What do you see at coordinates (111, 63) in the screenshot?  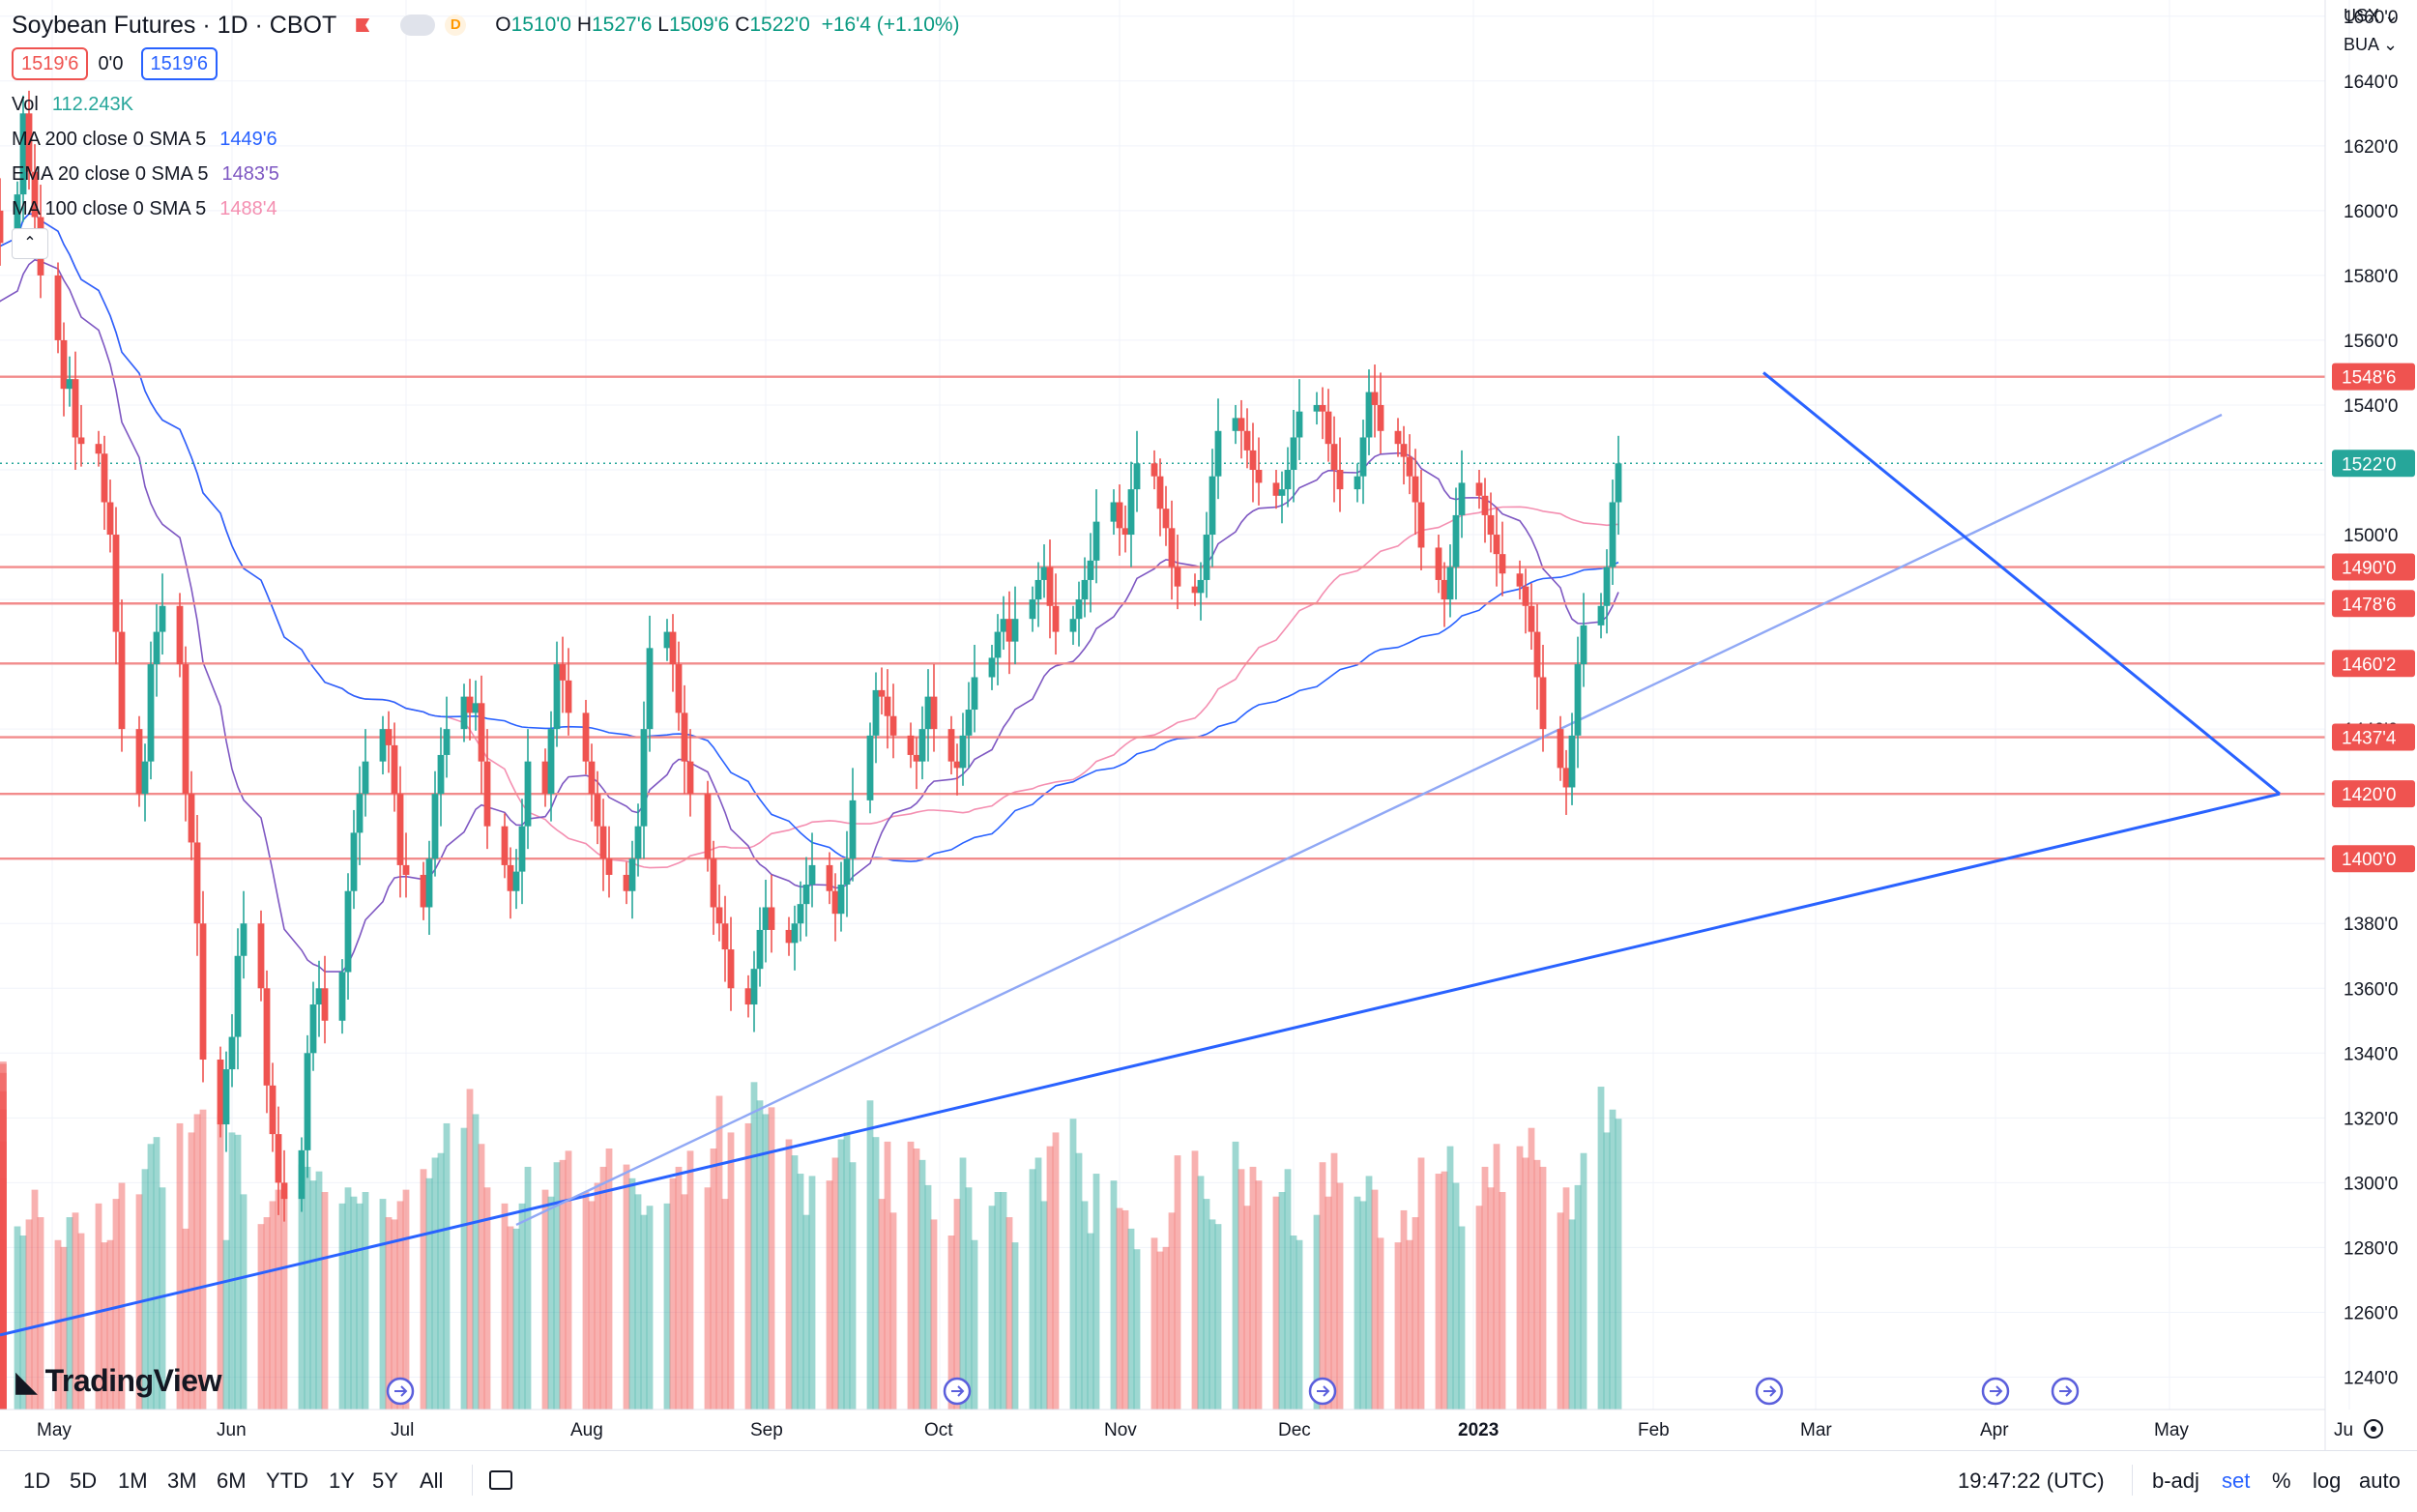 I see `spread-value: 0'0` at bounding box center [111, 63].